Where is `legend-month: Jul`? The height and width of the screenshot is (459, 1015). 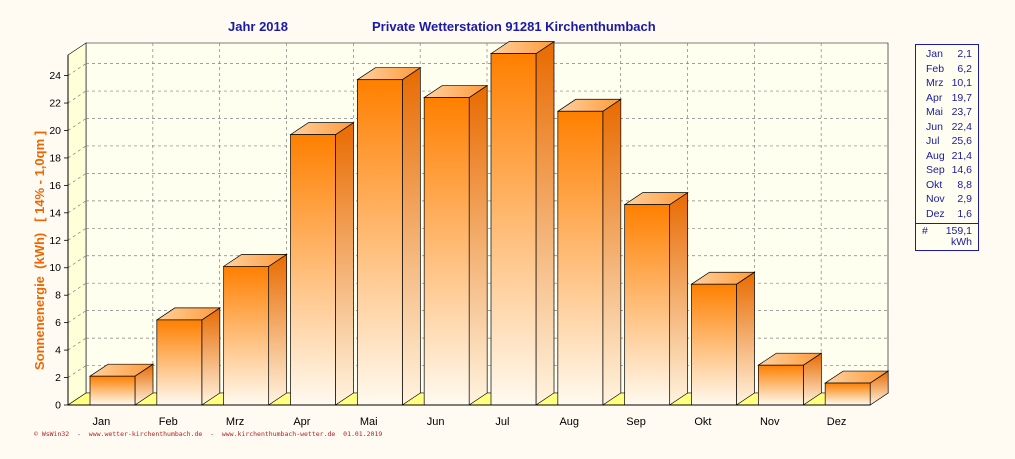
legend-month: Jul is located at coordinates (933, 141).